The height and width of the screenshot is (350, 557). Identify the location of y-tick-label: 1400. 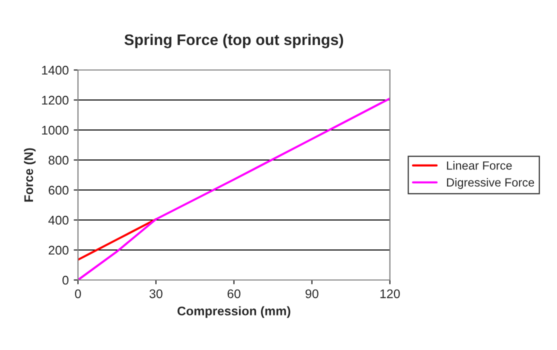
(55, 70).